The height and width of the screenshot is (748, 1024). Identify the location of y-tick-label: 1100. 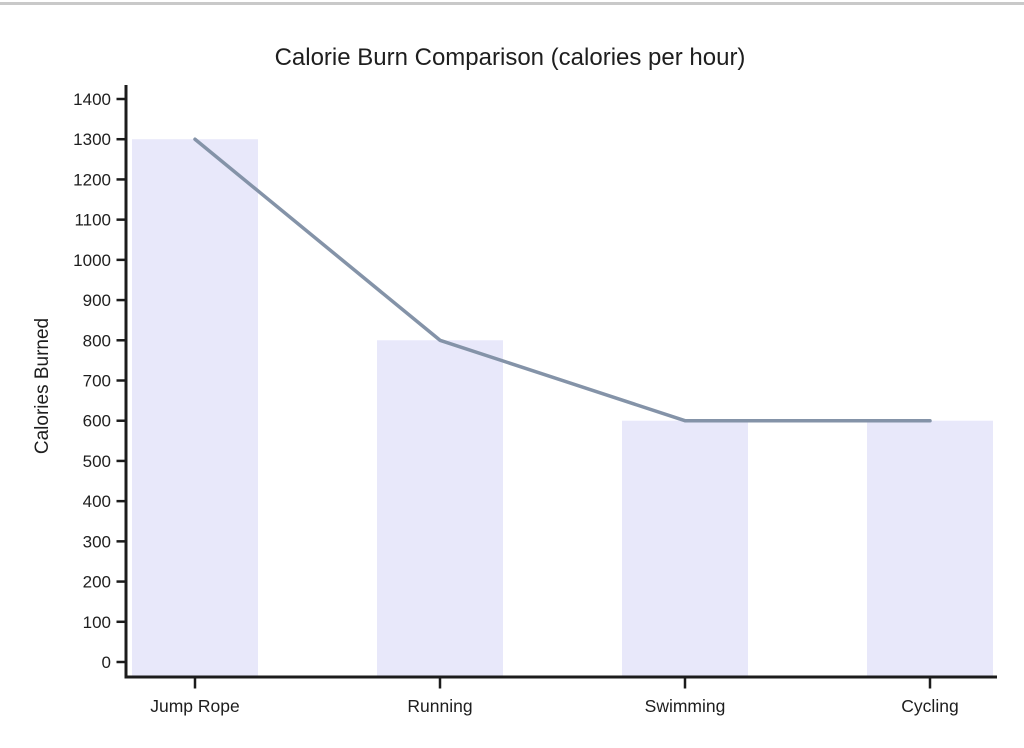
(92, 220).